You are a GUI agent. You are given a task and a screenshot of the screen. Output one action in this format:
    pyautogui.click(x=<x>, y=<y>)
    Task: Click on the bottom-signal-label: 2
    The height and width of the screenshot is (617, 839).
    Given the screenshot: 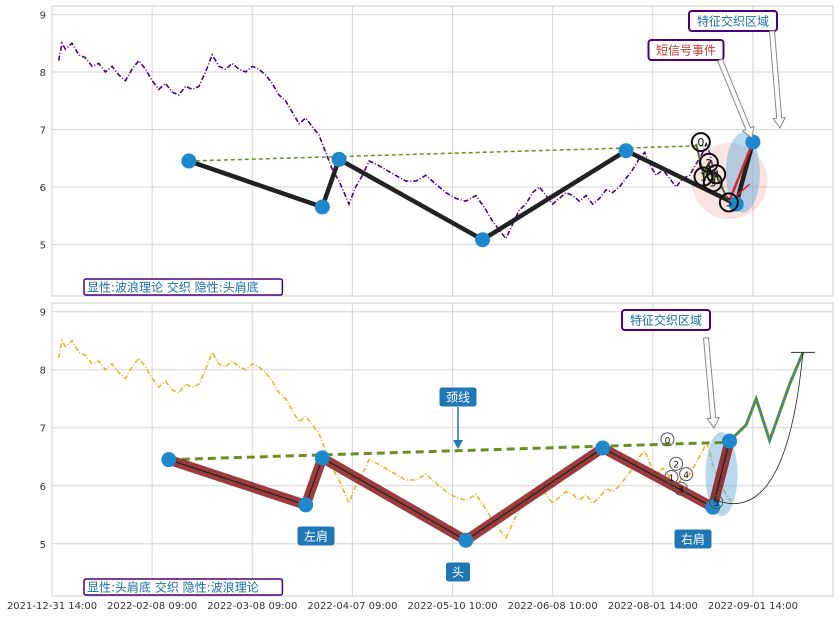 What is the action you would take?
    pyautogui.click(x=676, y=466)
    